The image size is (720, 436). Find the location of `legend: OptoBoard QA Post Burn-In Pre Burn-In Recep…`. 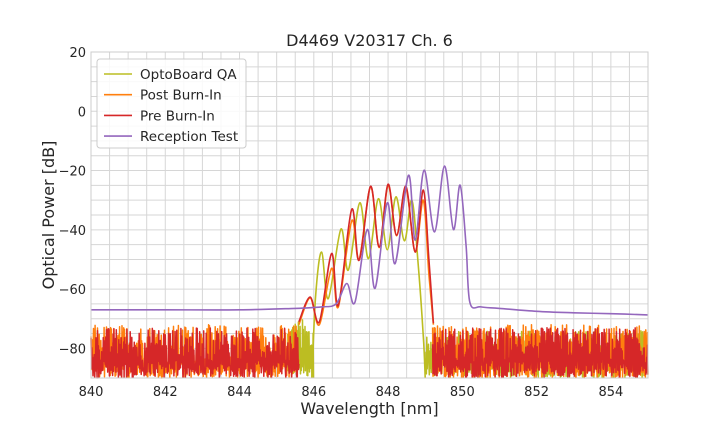

legend: OptoBoard QA Post Burn-In Pre Burn-In Recep… is located at coordinates (171, 103).